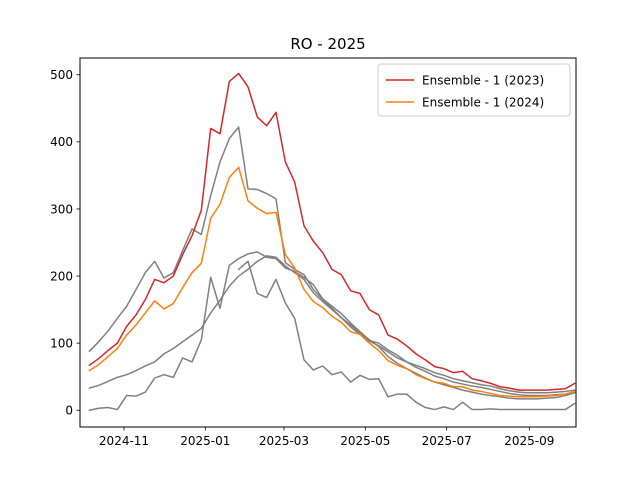  I want to click on y-tick-label: 100, so click(61, 343).